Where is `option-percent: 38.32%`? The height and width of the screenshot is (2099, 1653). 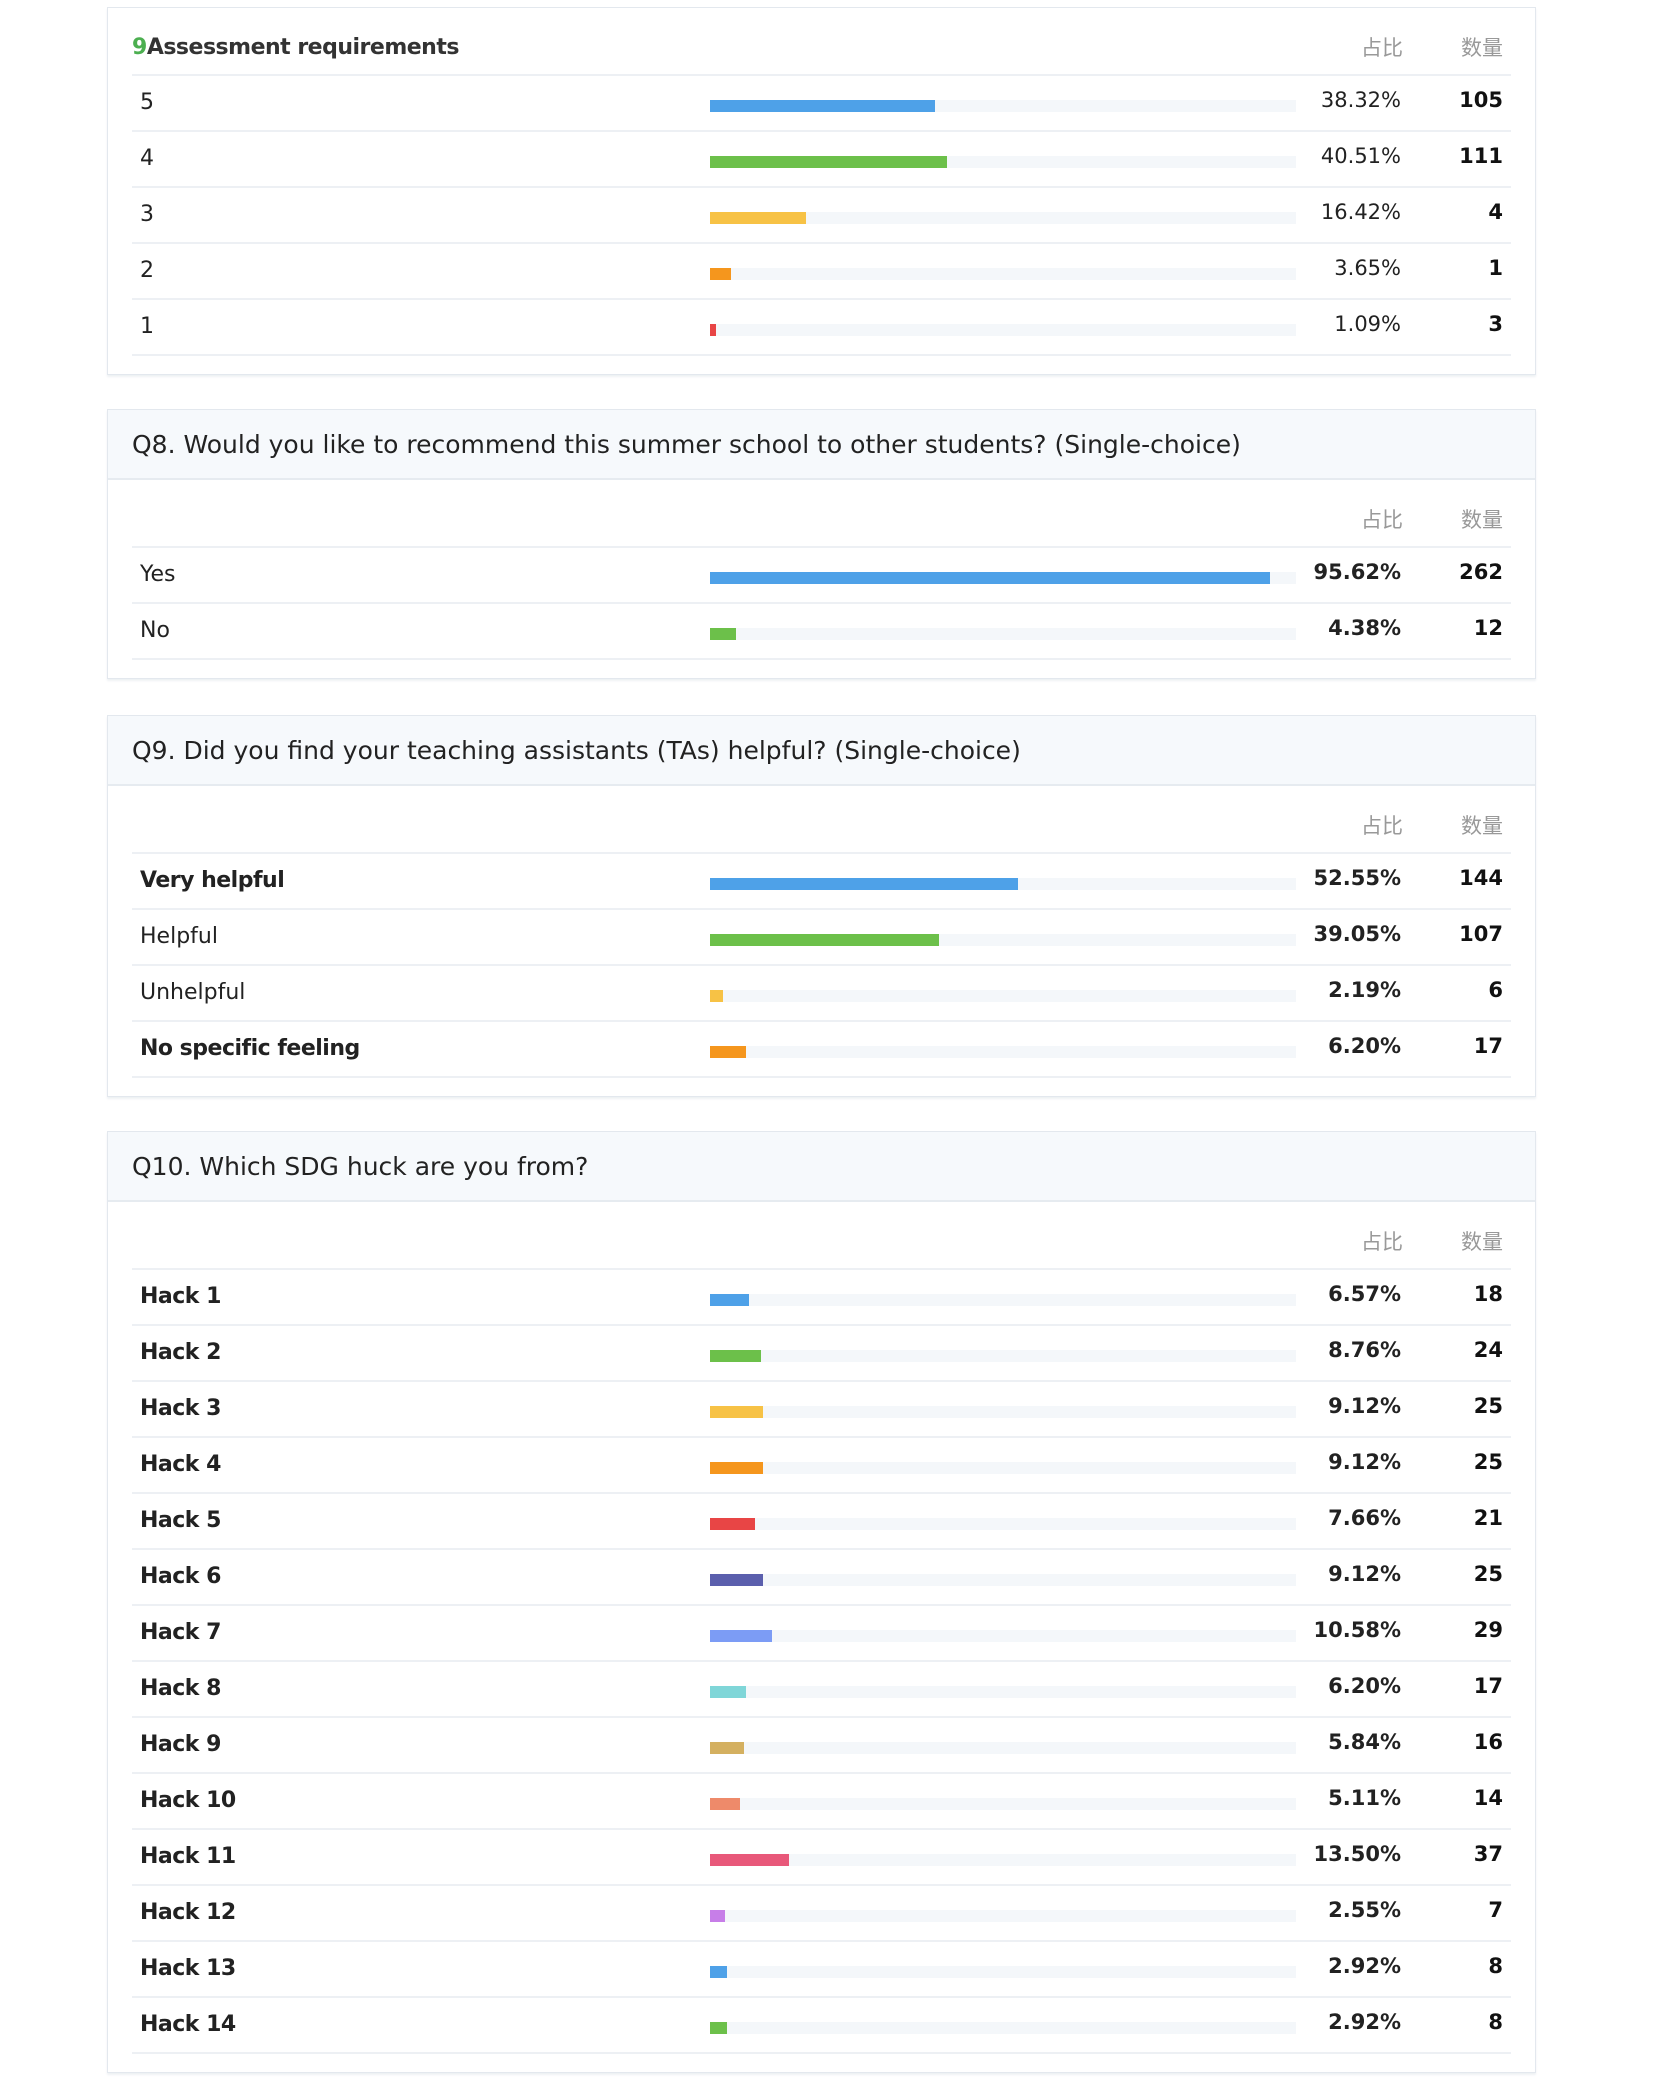 option-percent: 38.32% is located at coordinates (1360, 100).